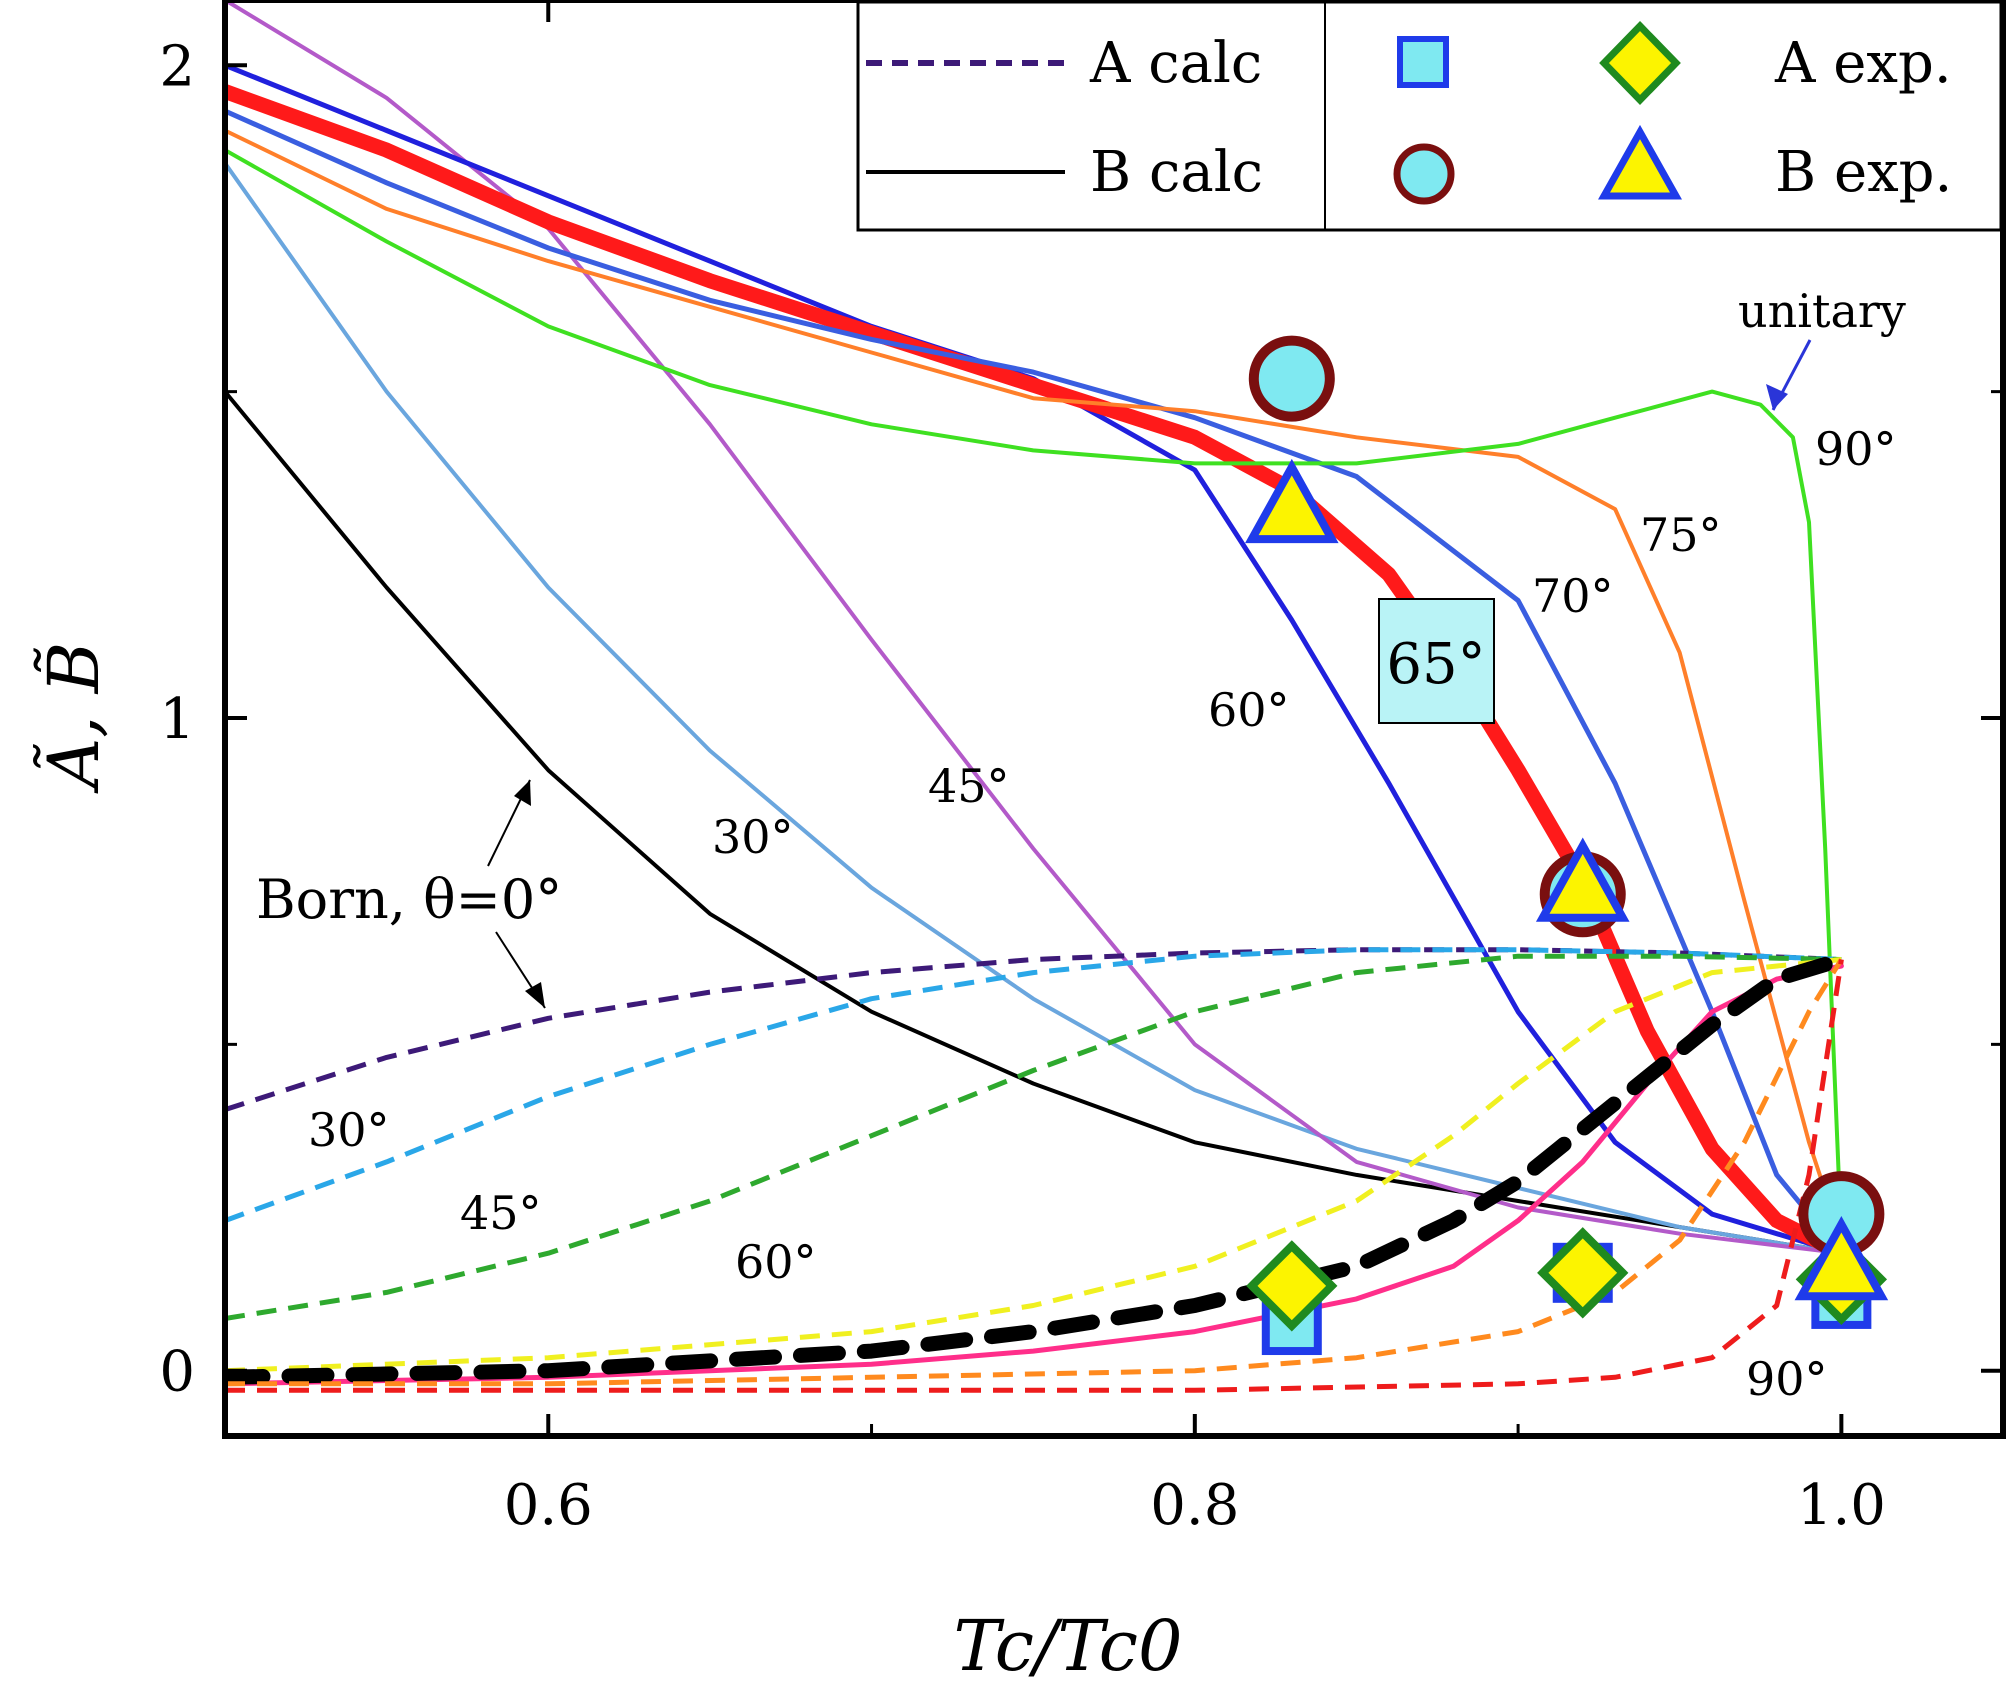 This screenshot has width=2007, height=1707. What do you see at coordinates (349, 1130) in the screenshot?
I see `annotation-a-30: 30°` at bounding box center [349, 1130].